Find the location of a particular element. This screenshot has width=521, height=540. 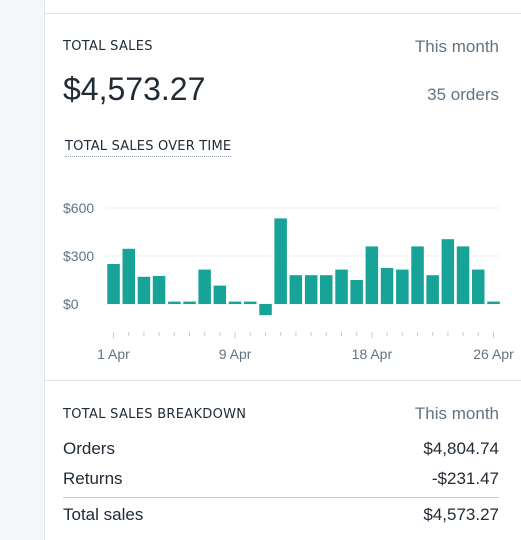

sales-over-time-title: TOTAL SALES OVER TIME is located at coordinates (148, 148).